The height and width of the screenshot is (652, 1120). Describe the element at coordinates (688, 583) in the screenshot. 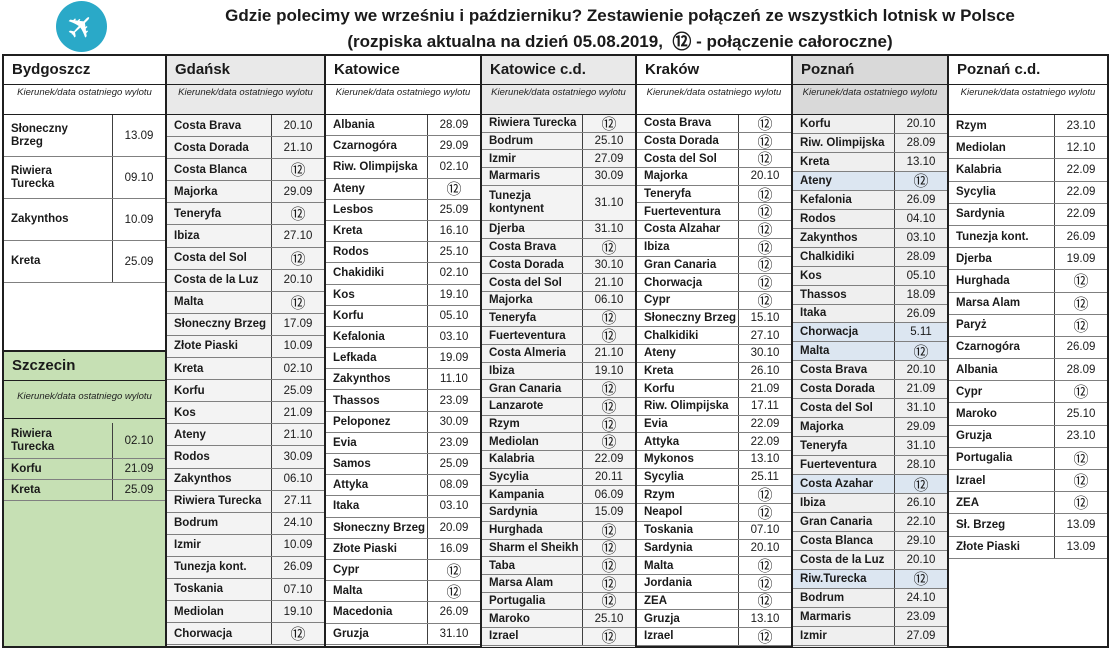

I see `destination-name: Jordania` at that location.